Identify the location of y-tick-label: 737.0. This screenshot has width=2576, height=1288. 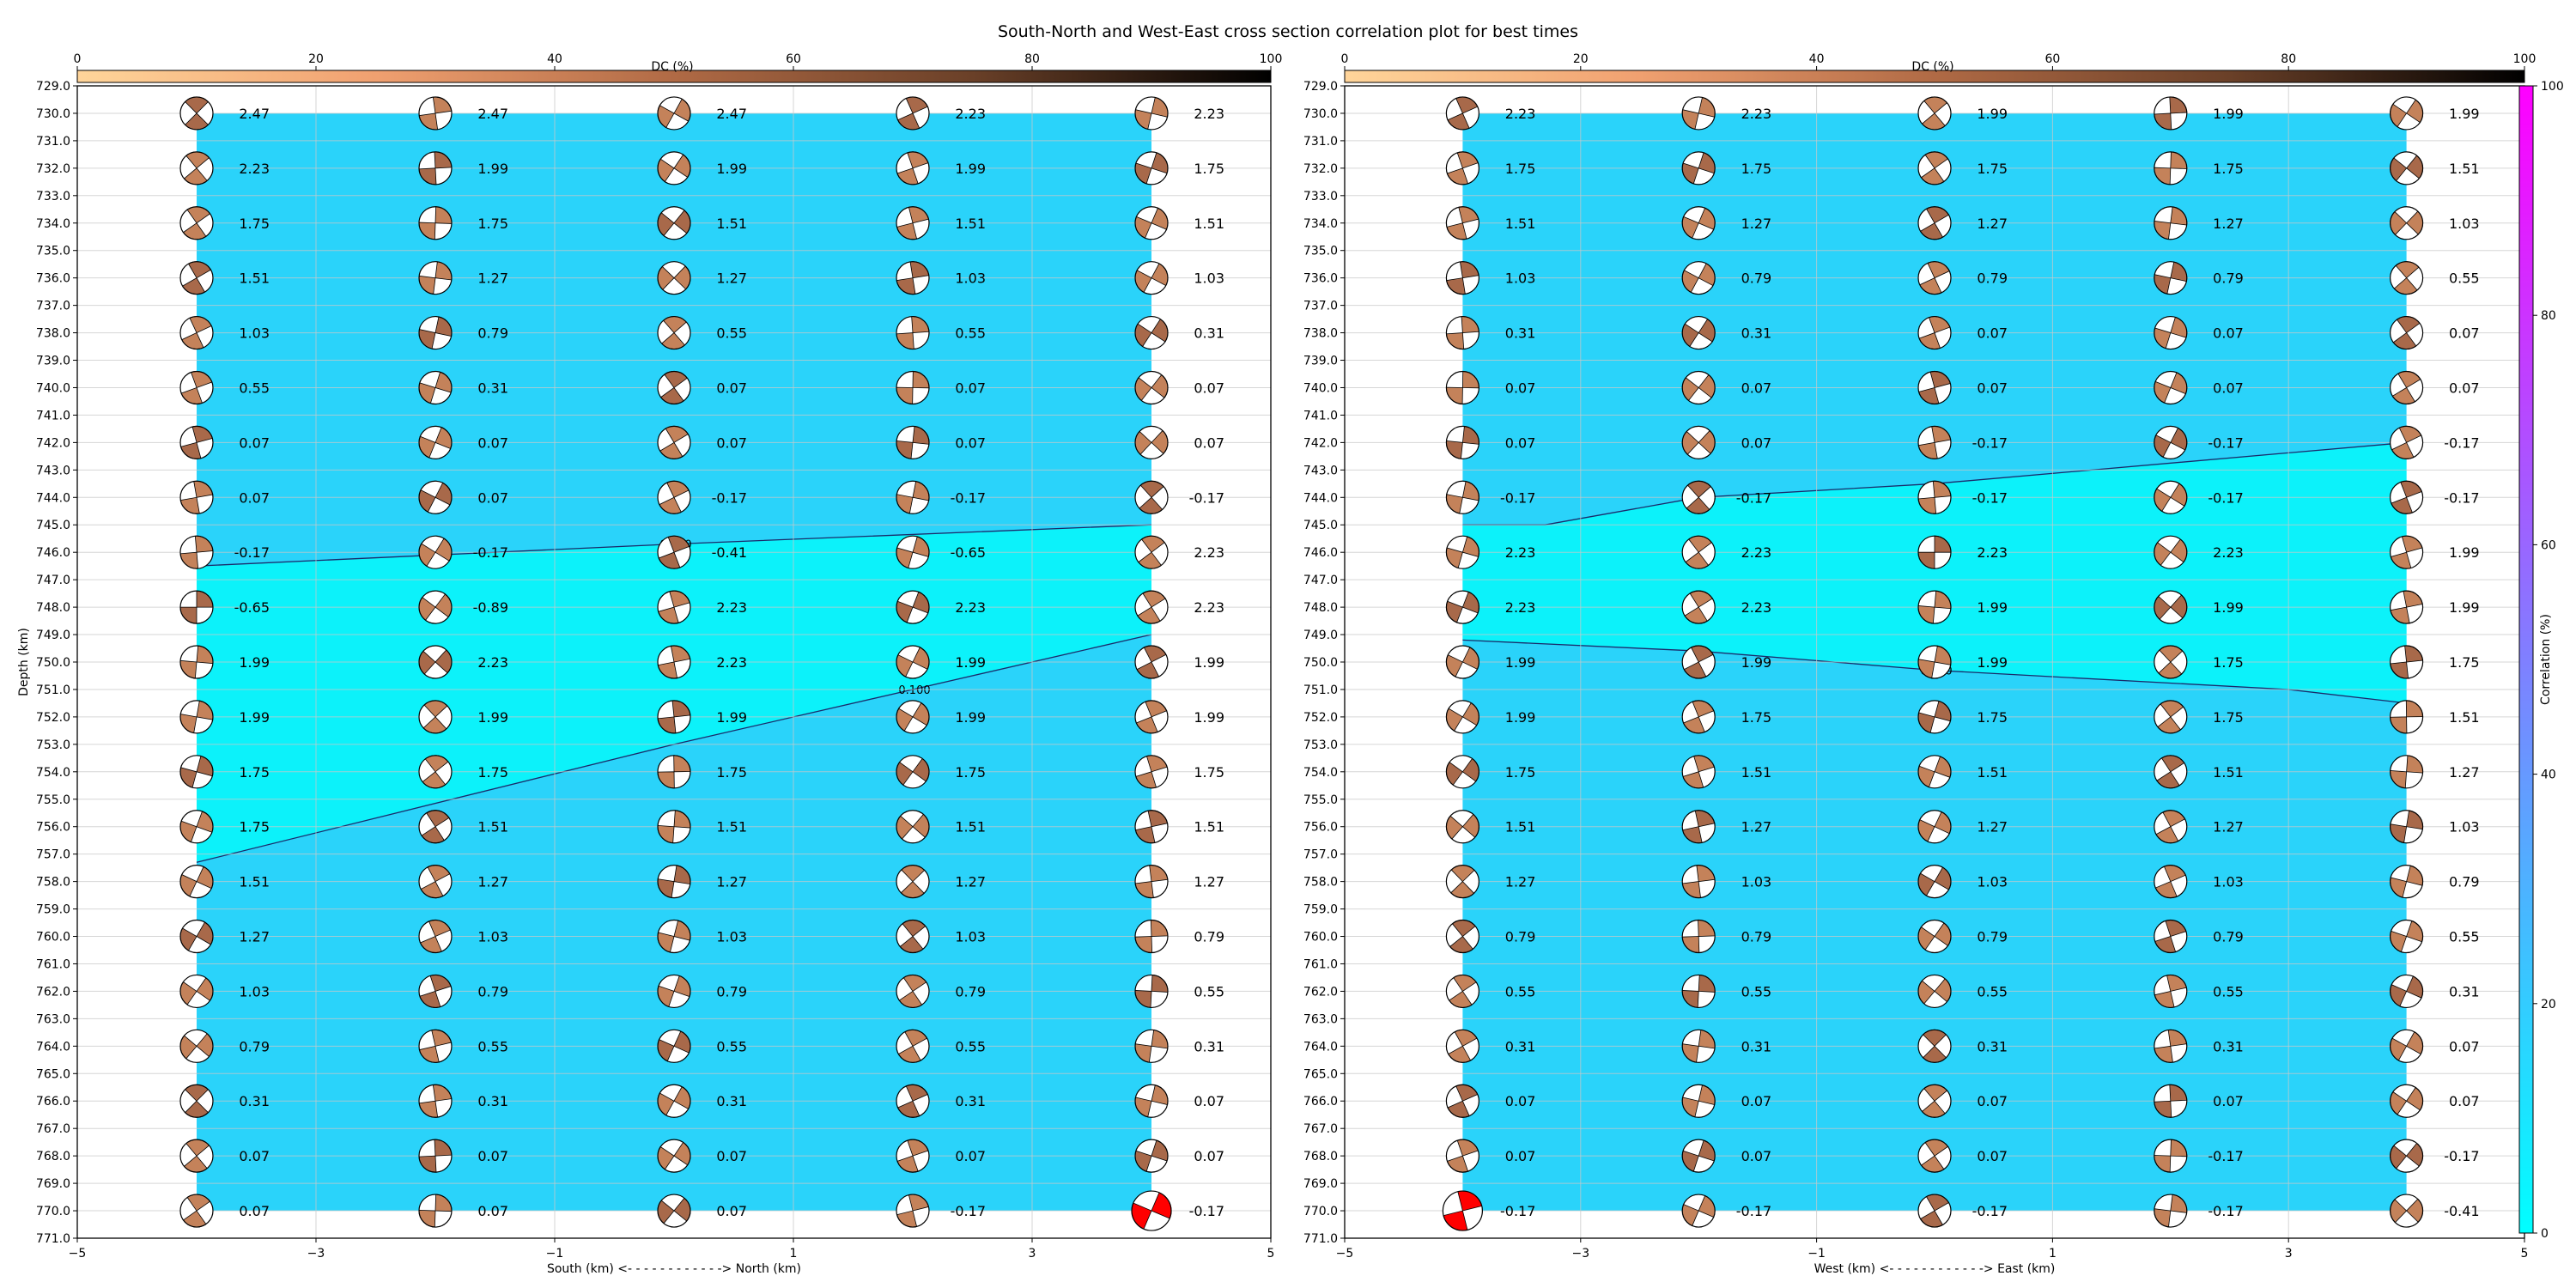
(53, 306).